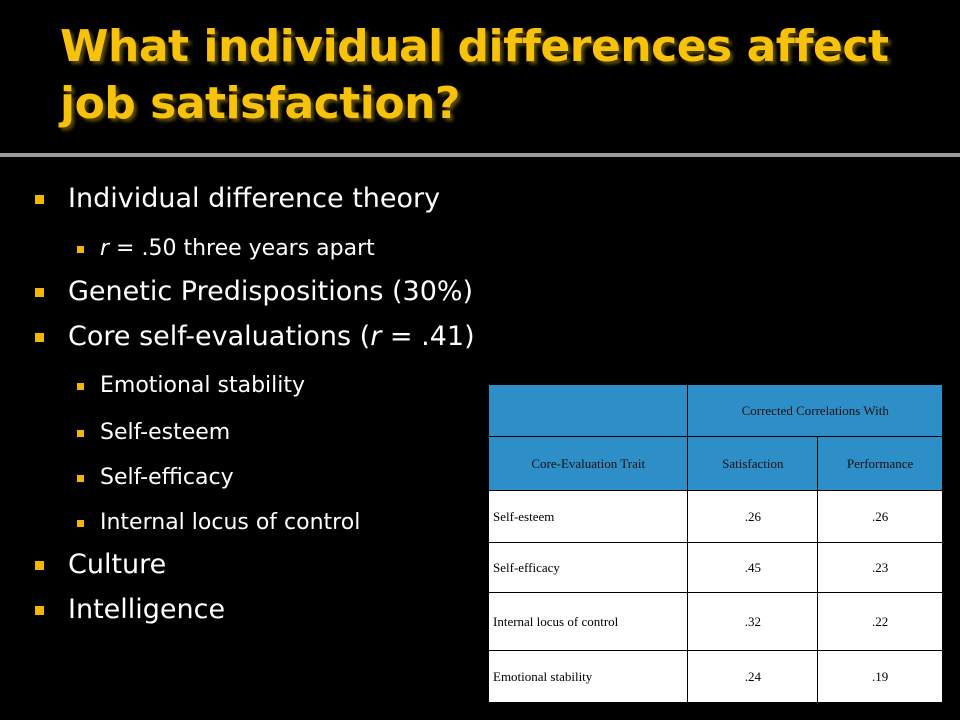 This screenshot has height=720, width=960. I want to click on trait-cell: Self-esteem, so click(588, 516).